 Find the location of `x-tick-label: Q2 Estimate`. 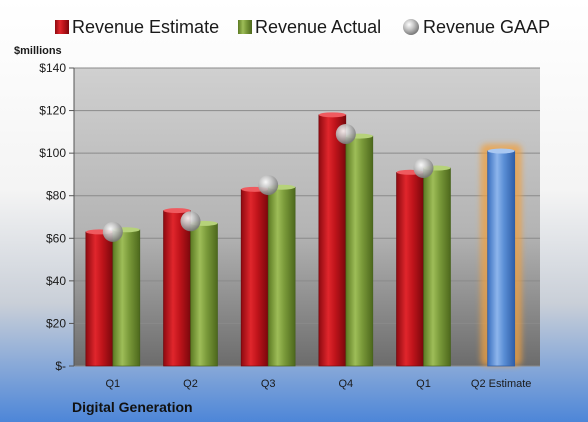

x-tick-label: Q2 Estimate is located at coordinates (501, 384).